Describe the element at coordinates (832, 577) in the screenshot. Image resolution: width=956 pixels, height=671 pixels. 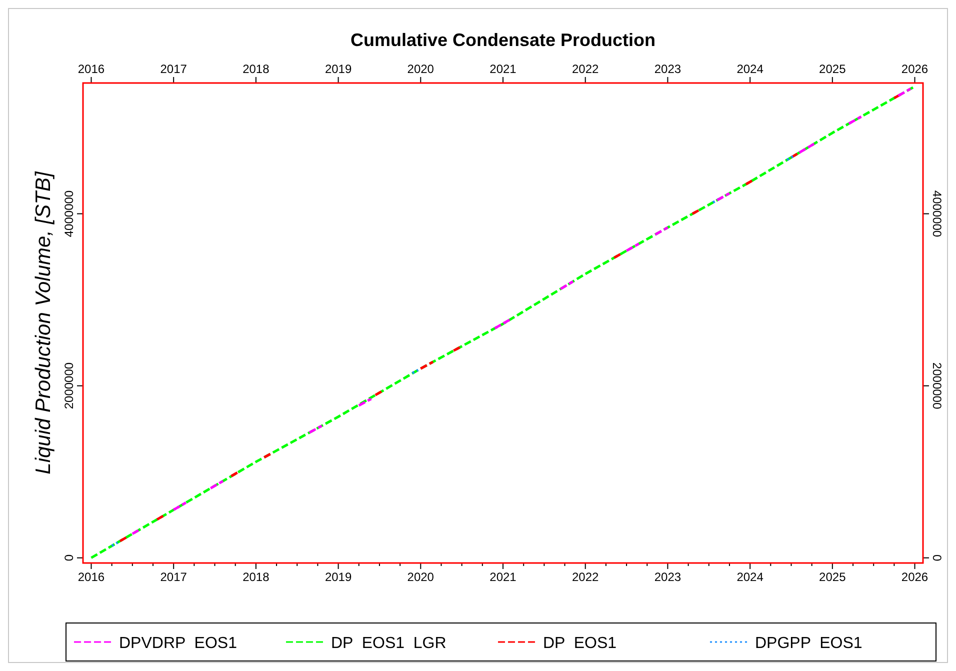
I see `x-tick-label: 2025` at that location.